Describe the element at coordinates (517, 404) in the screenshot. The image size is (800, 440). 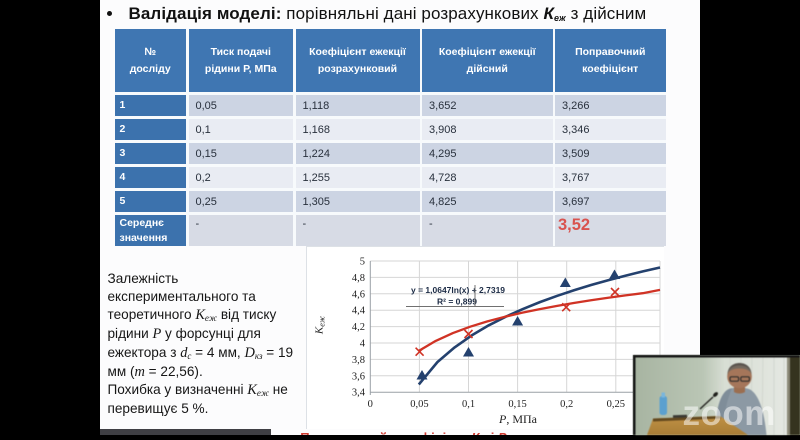
I see `svg-text: 0,15` at that location.